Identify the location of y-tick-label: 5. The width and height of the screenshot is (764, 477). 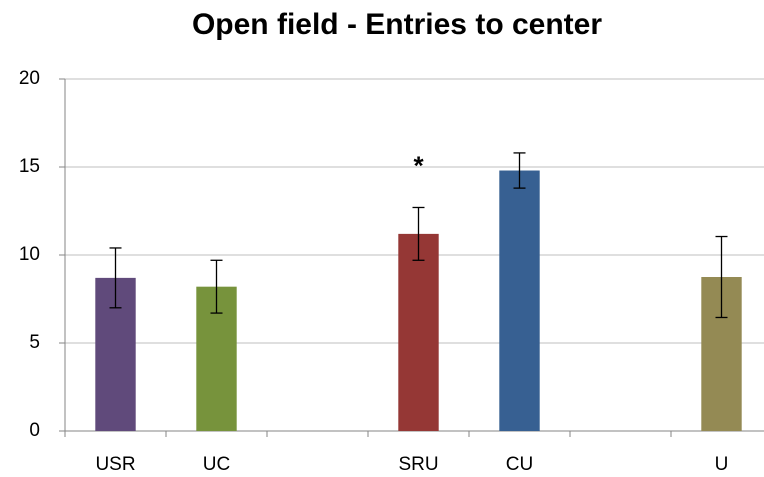
(34, 342).